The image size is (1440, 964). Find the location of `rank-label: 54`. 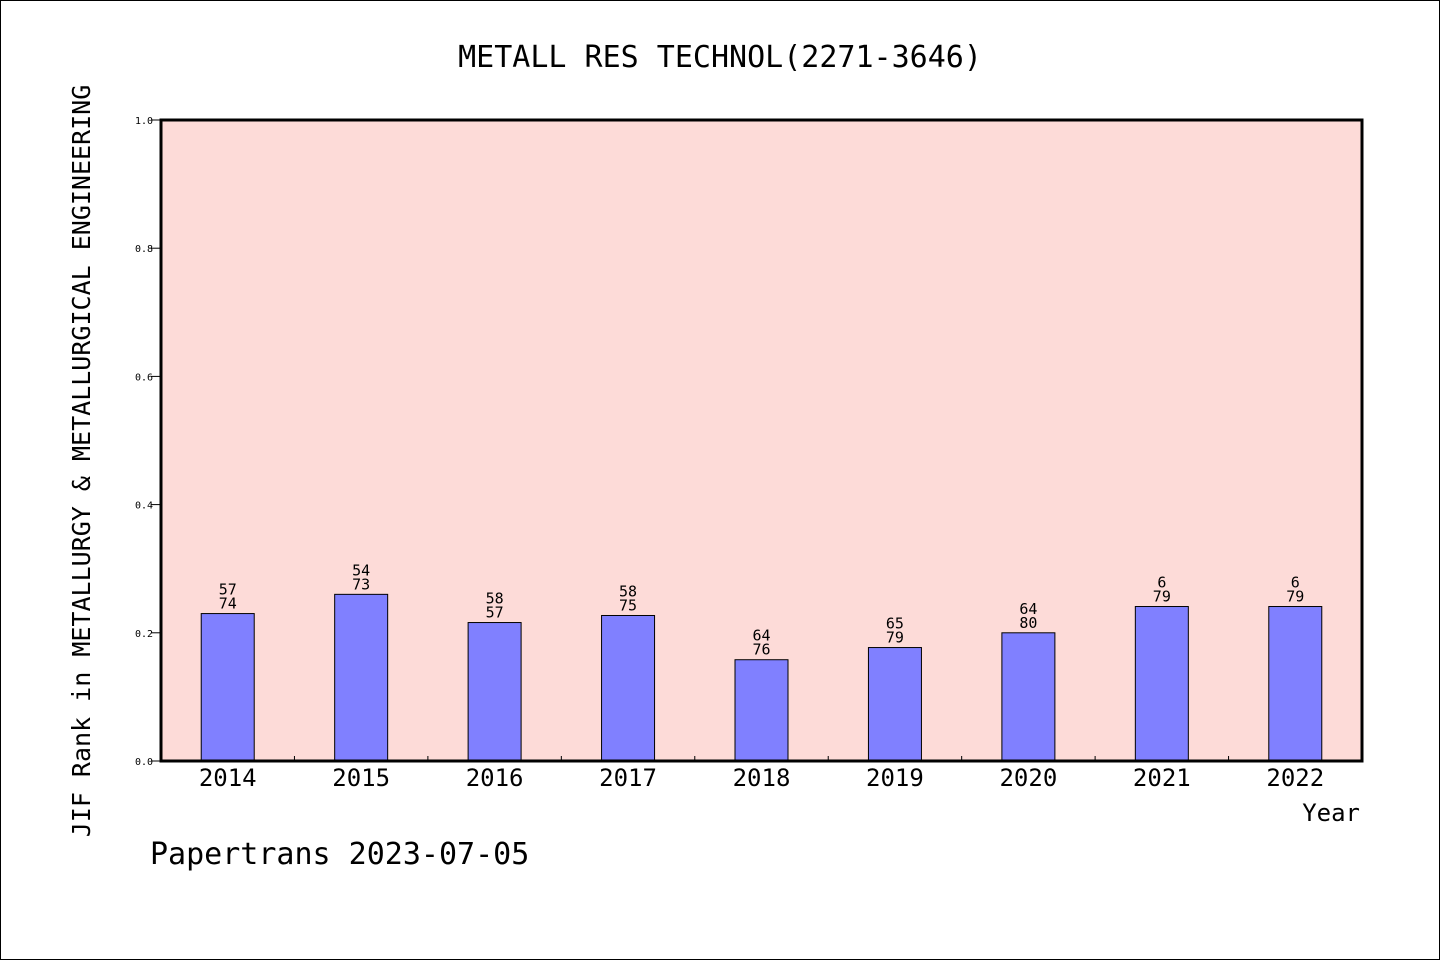

rank-label: 54 is located at coordinates (361, 570).